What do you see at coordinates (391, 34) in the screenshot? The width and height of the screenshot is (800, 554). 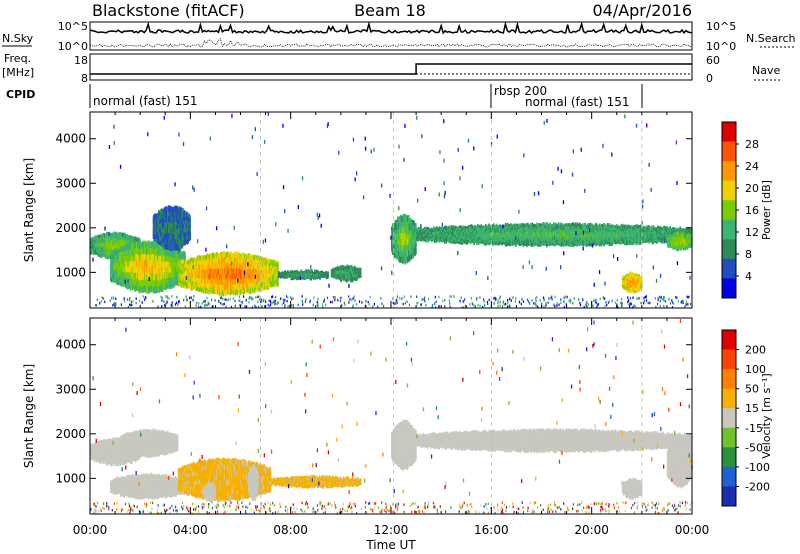 I see `nsky-traces` at bounding box center [391, 34].